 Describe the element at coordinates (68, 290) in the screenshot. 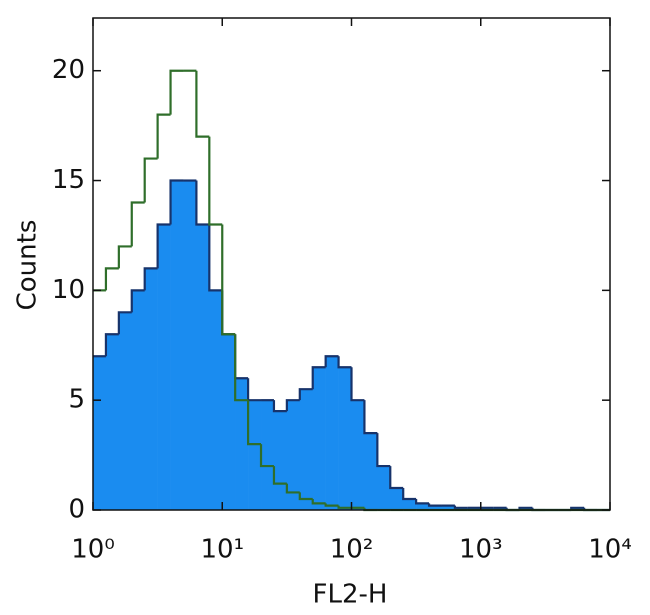

I see `y-tick-label: 10` at that location.